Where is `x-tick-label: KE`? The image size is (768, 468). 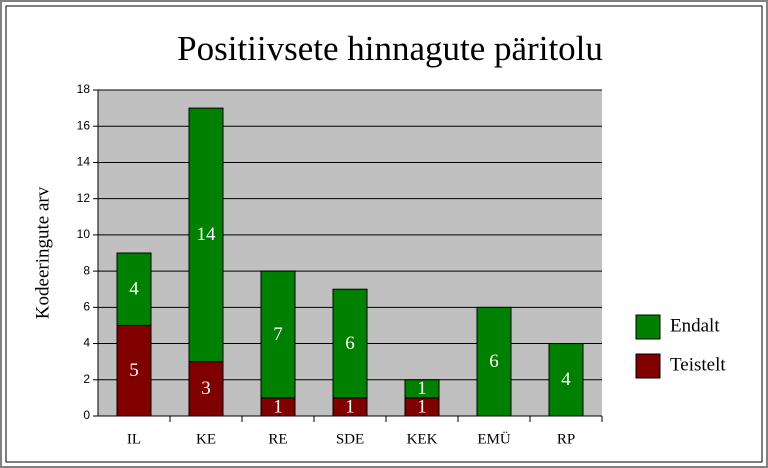 x-tick-label: KE is located at coordinates (206, 439).